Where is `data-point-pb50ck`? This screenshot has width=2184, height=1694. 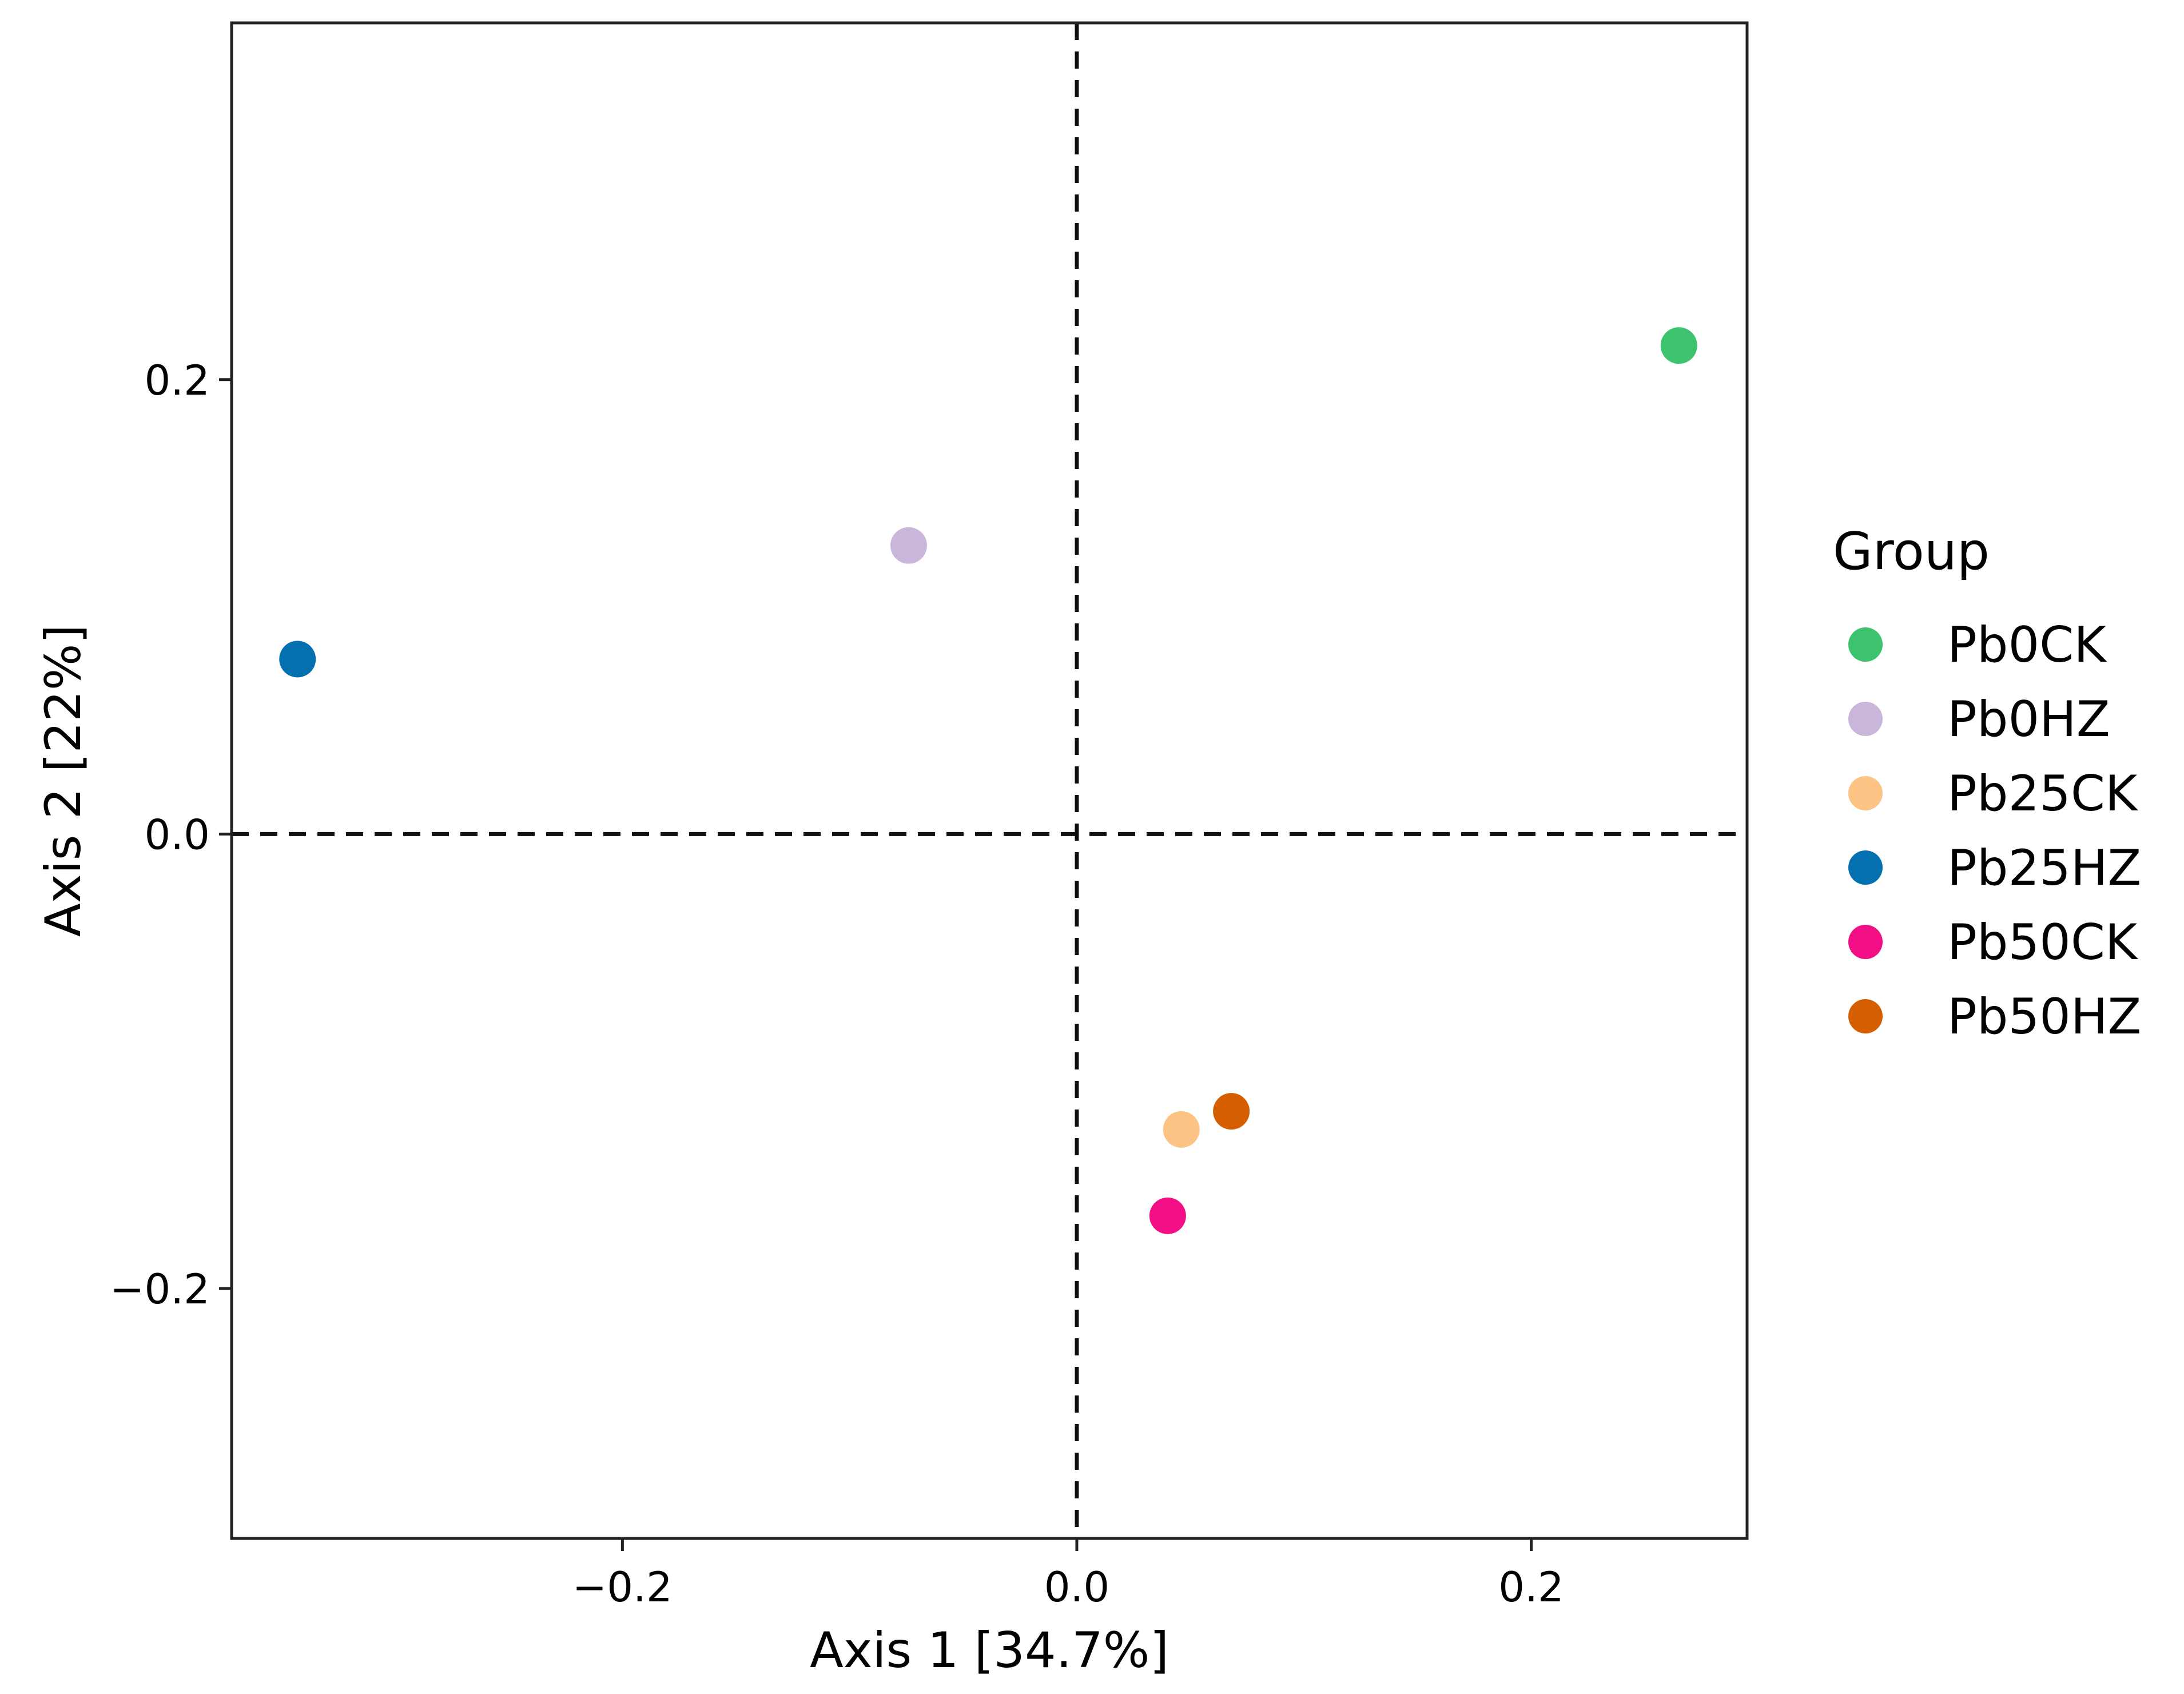
data-point-pb50ck is located at coordinates (1167, 1216).